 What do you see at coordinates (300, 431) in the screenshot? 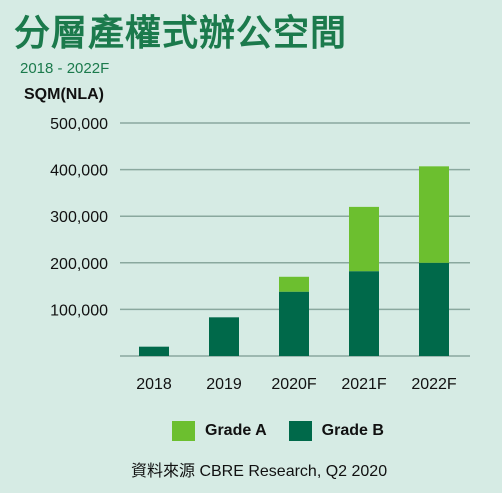
I see `legend-swatch-grade-b` at bounding box center [300, 431].